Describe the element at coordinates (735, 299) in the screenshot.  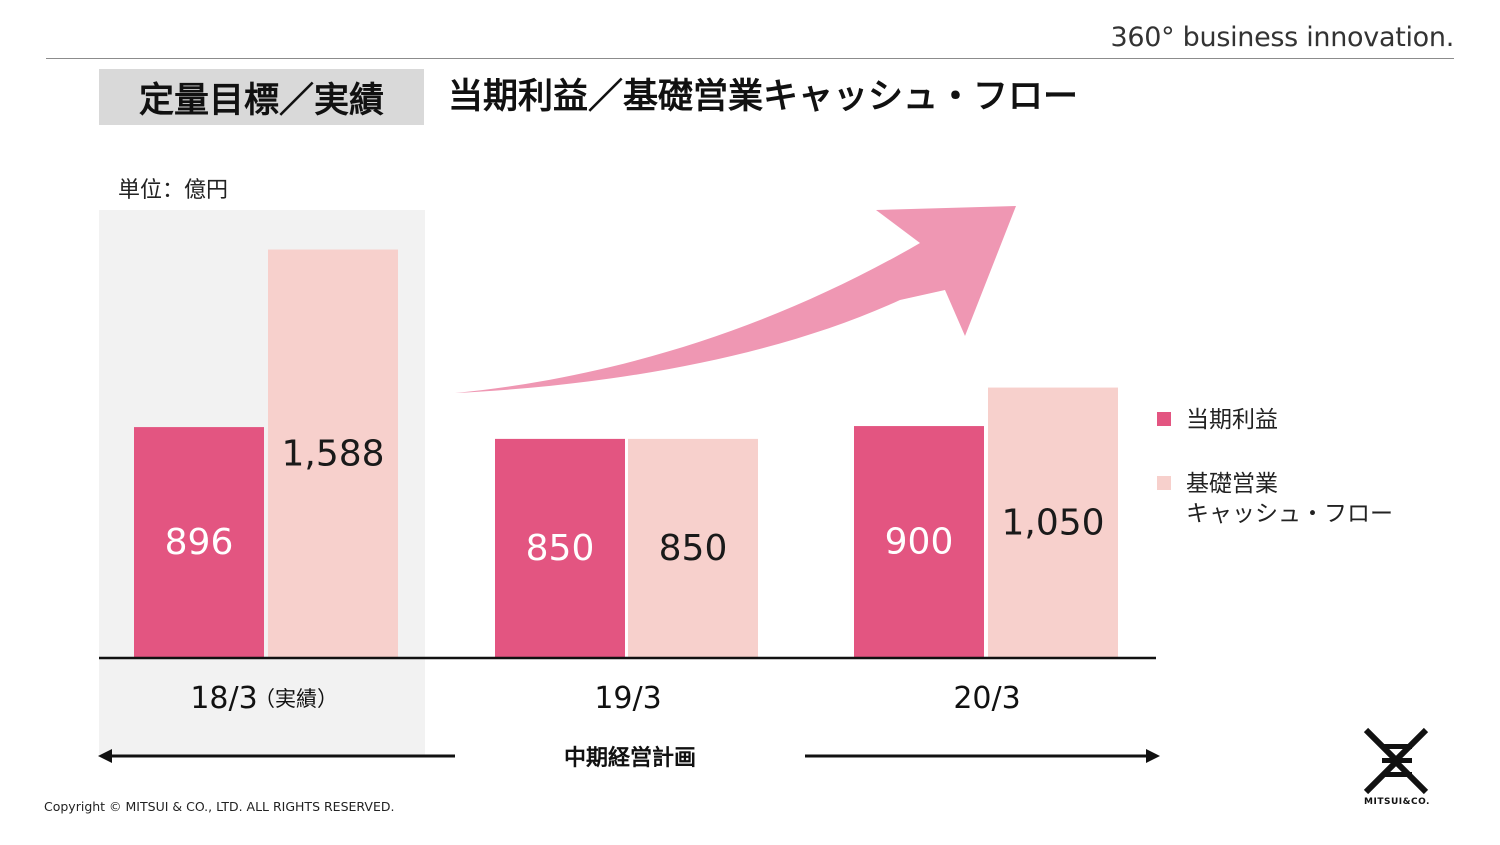
I see `trend-arrow` at that location.